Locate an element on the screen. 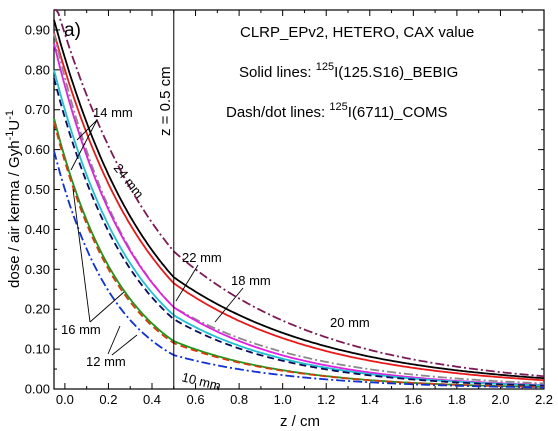 The height and width of the screenshot is (431, 558). y-tick-label: 0.70 is located at coordinates (37, 109).